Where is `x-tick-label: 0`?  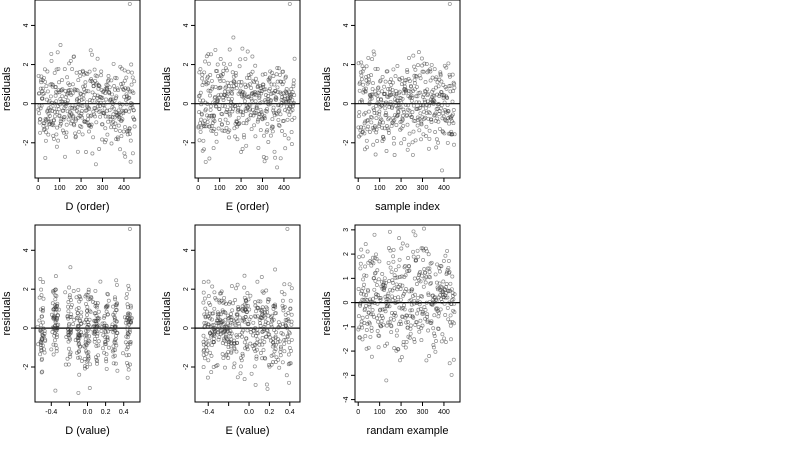
x-tick-label: 0 is located at coordinates (38, 188).